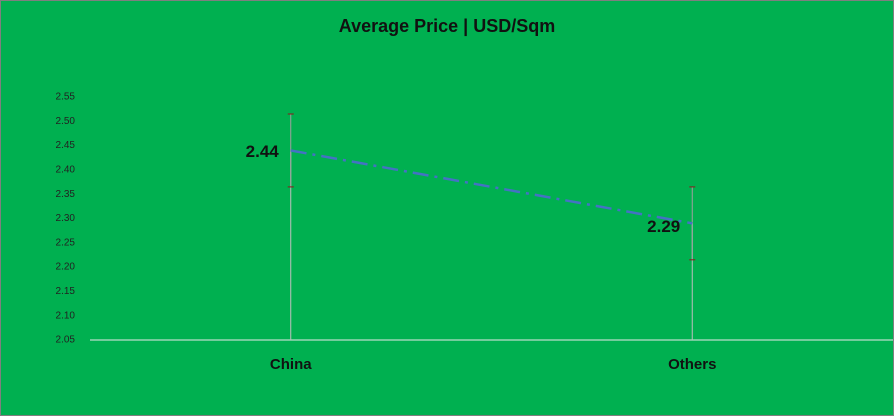 The image size is (894, 416). What do you see at coordinates (66, 170) in the screenshot?
I see `y-tick-label: 2.40` at bounding box center [66, 170].